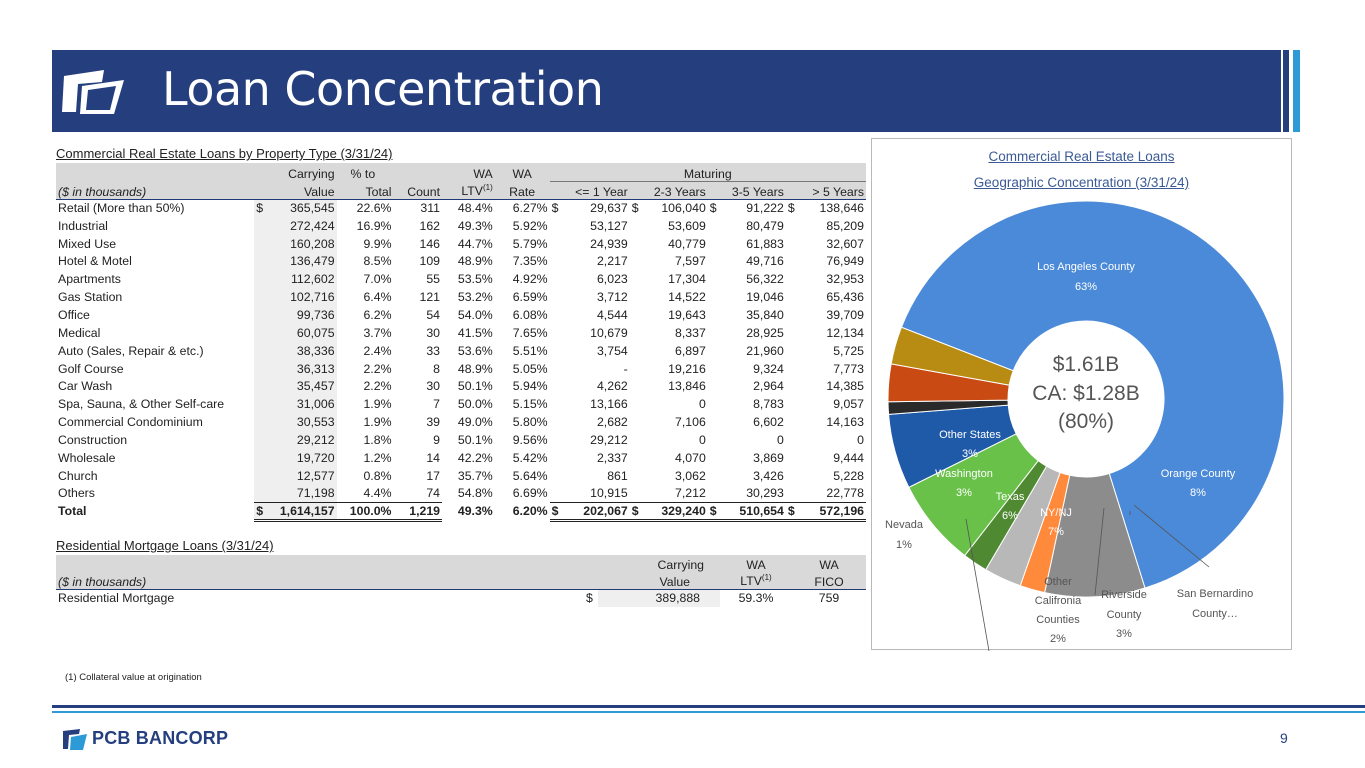 This screenshot has width=1365, height=768. What do you see at coordinates (612, 314) in the screenshot?
I see `row-maturing-1yr: 4,544` at bounding box center [612, 314].